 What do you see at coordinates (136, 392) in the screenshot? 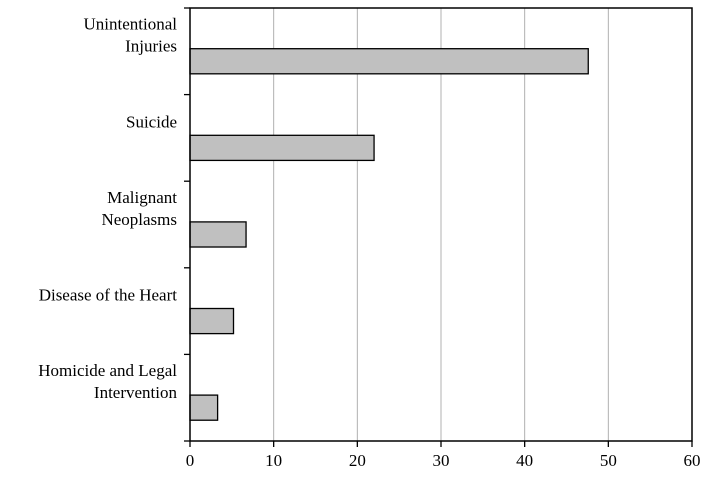
I see `category-label-4-line-1: Intervention` at bounding box center [136, 392].